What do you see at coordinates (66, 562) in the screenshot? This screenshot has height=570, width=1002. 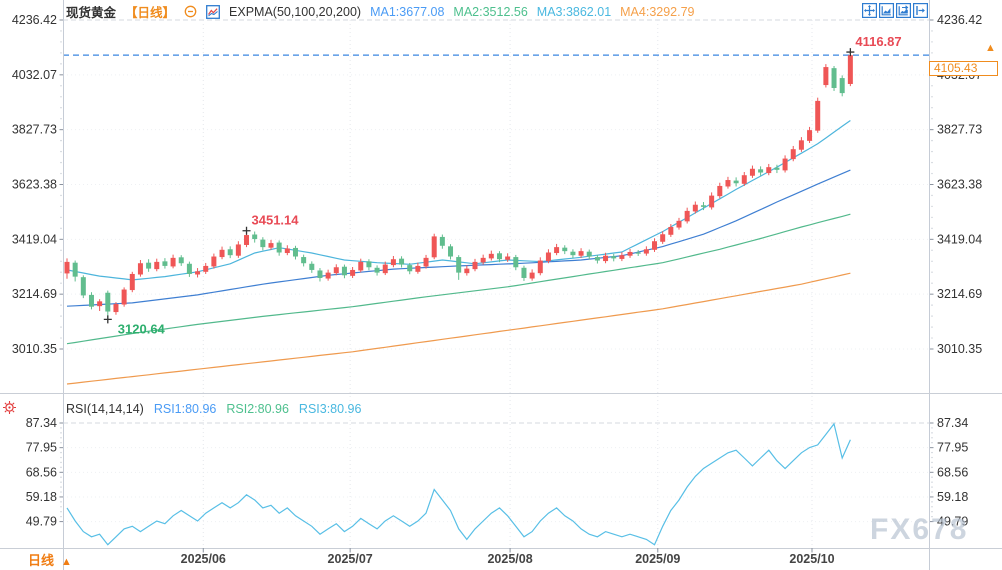 I see `up-triangle-icon: ▲` at bounding box center [66, 562].